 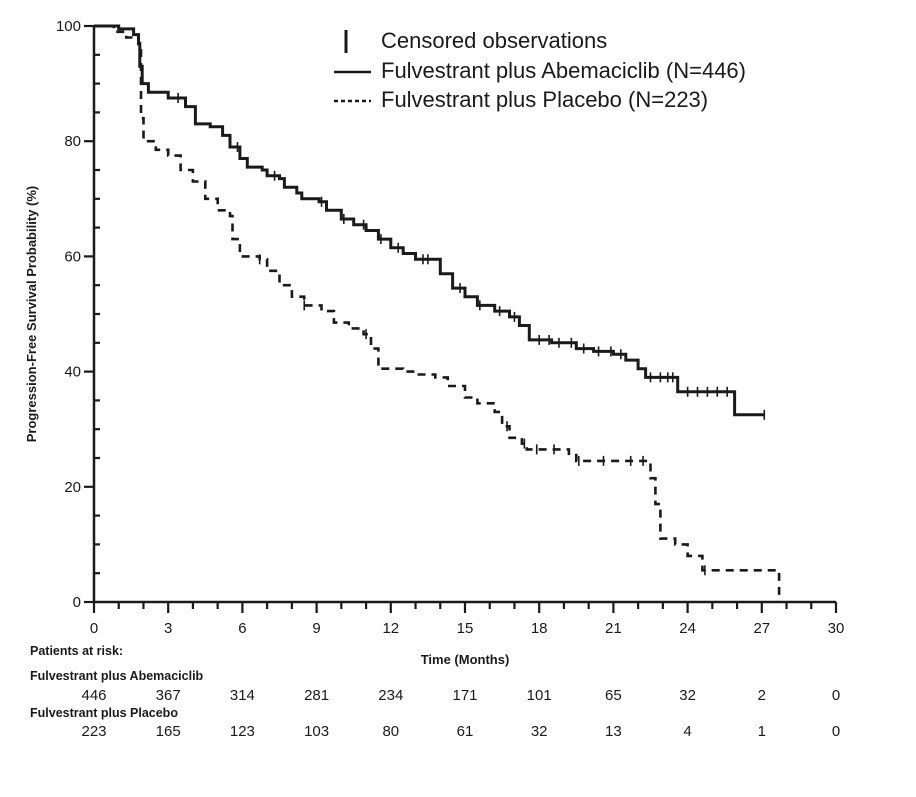 What do you see at coordinates (539, 695) in the screenshot?
I see `at-risk-value: 101` at bounding box center [539, 695].